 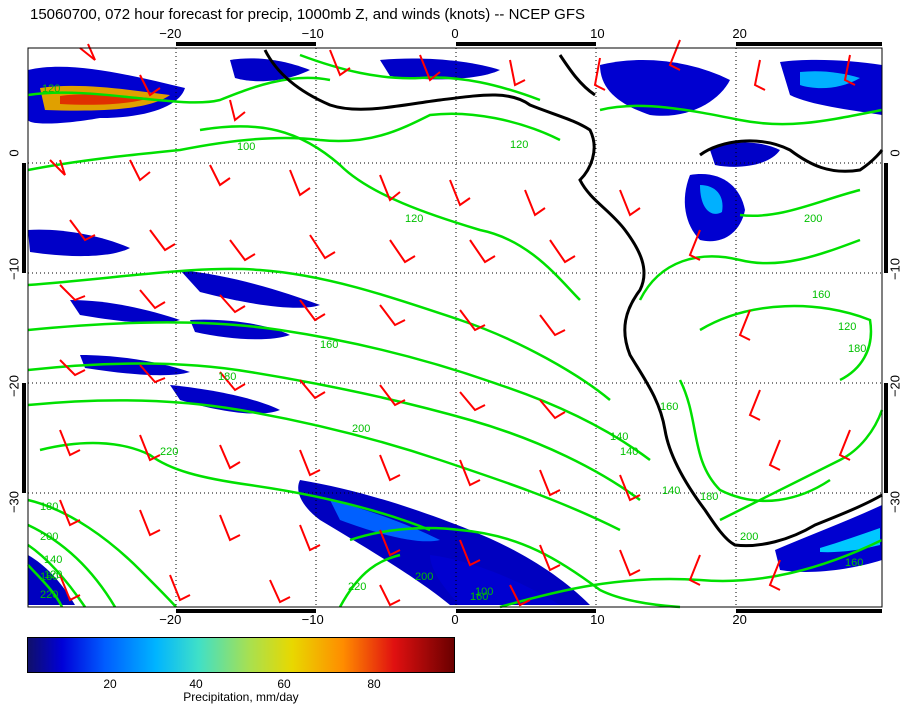 What do you see at coordinates (739, 619) in the screenshot?
I see `lon-tick-bottom: 20` at bounding box center [739, 619].